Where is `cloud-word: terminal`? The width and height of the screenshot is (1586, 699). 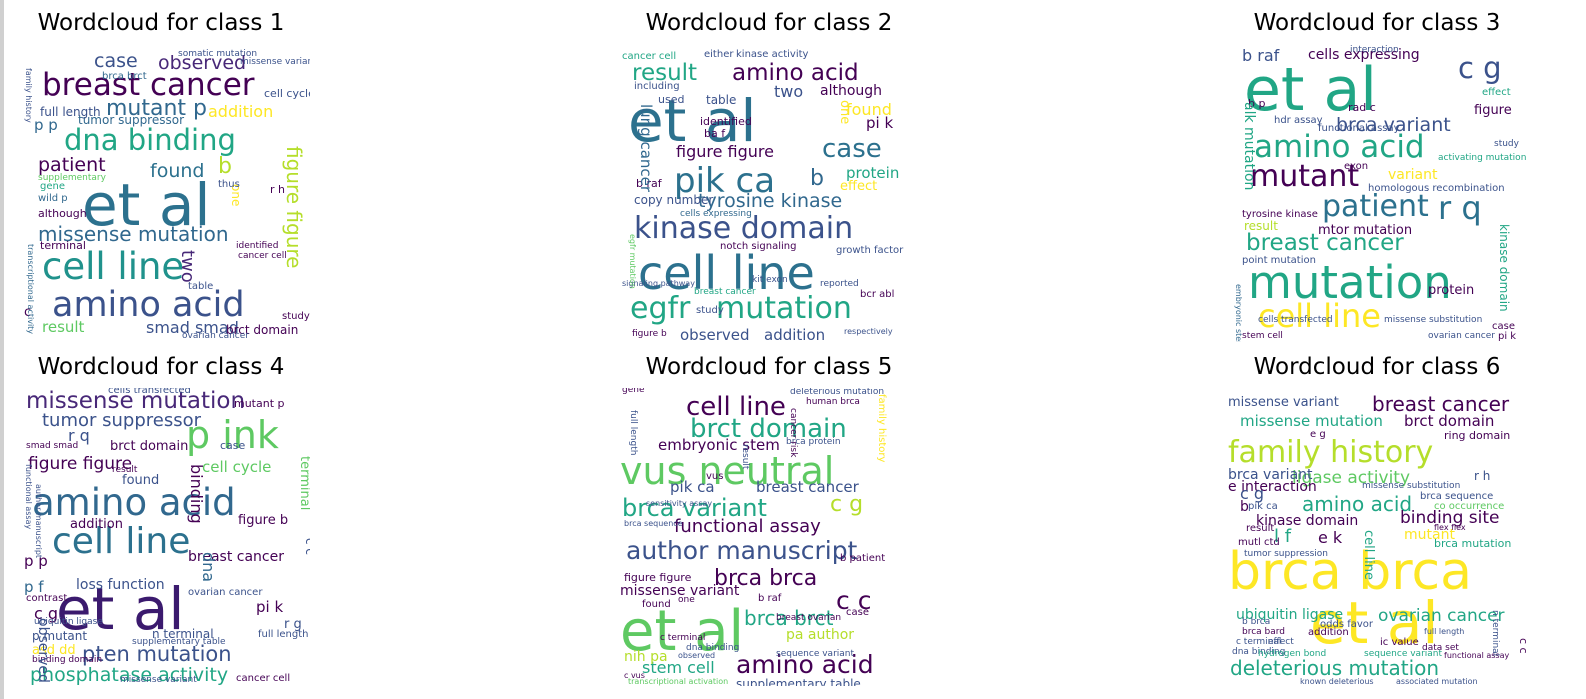
cloud-word: terminal is located at coordinates (63, 245).